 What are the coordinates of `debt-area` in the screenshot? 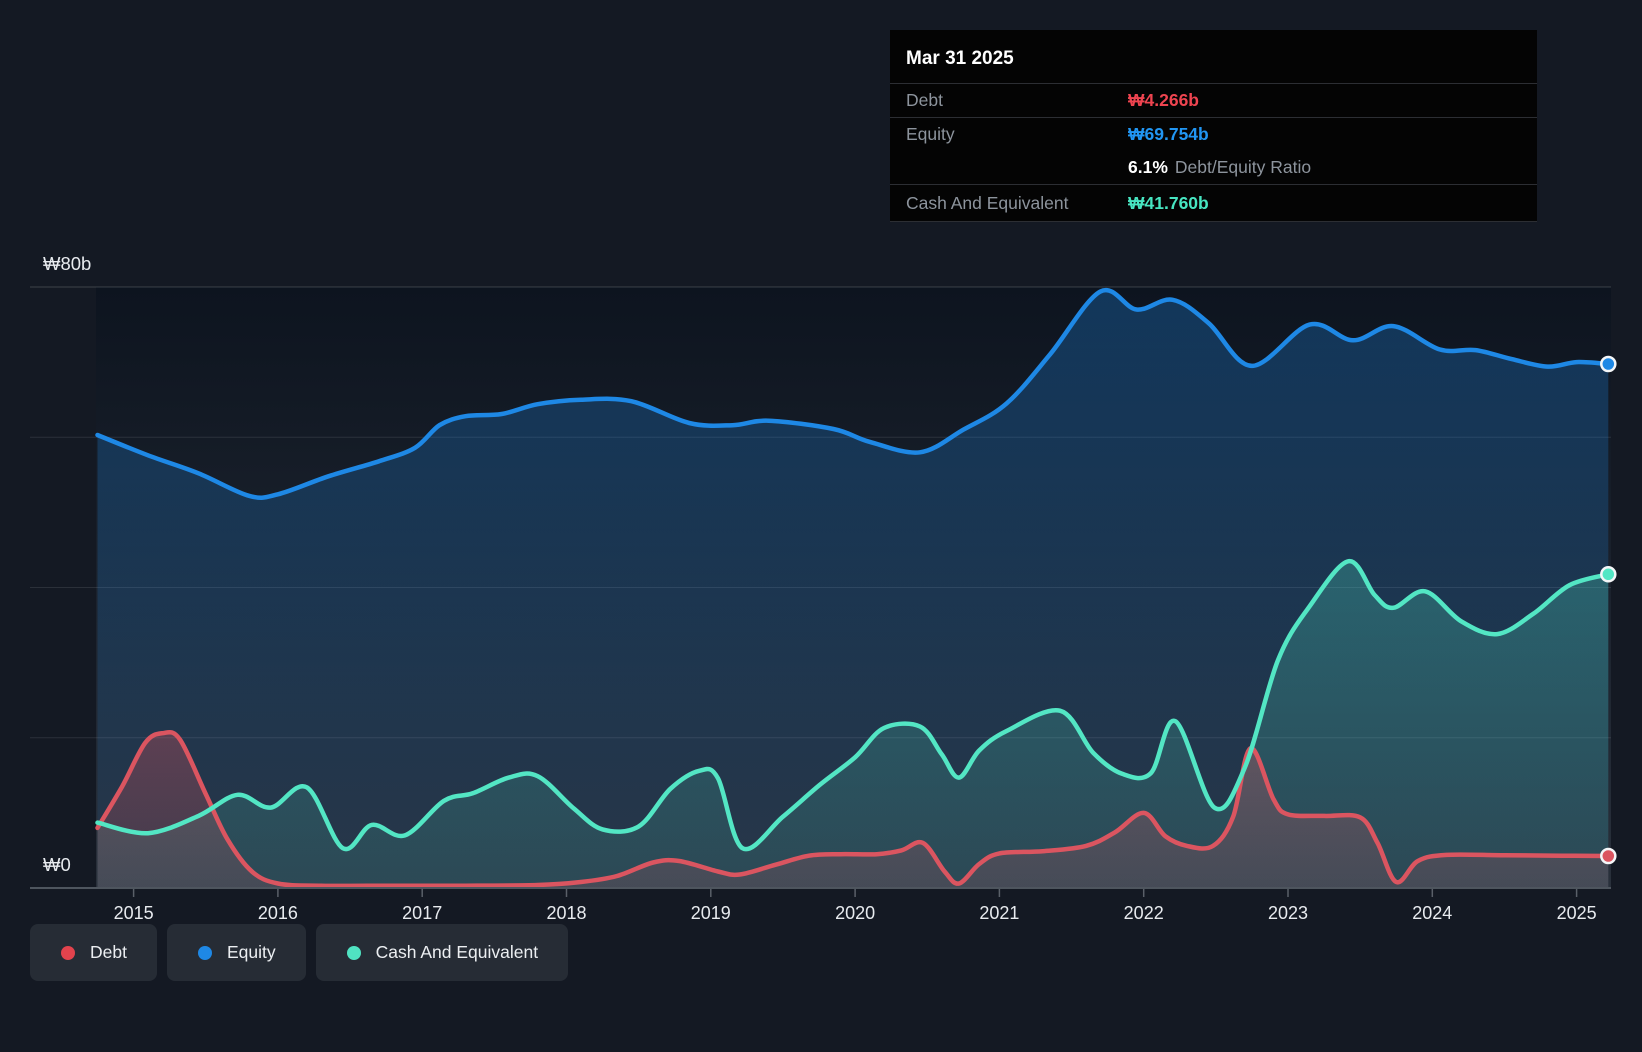 It's located at (853, 810).